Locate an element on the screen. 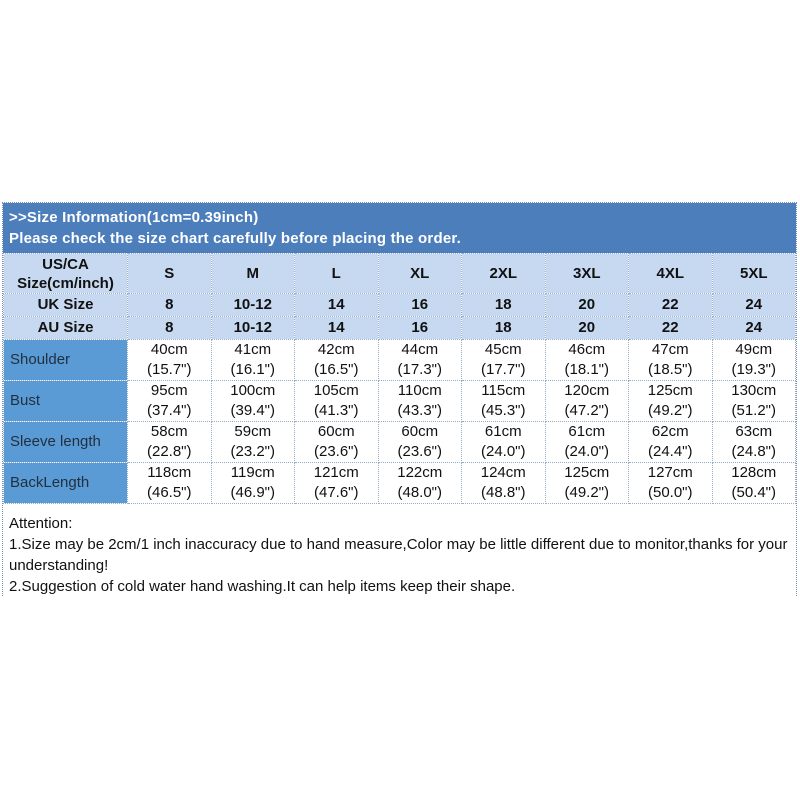 The width and height of the screenshot is (800, 800). page-title: >>Size Information(1cm=0.39inch) is located at coordinates (134, 217).